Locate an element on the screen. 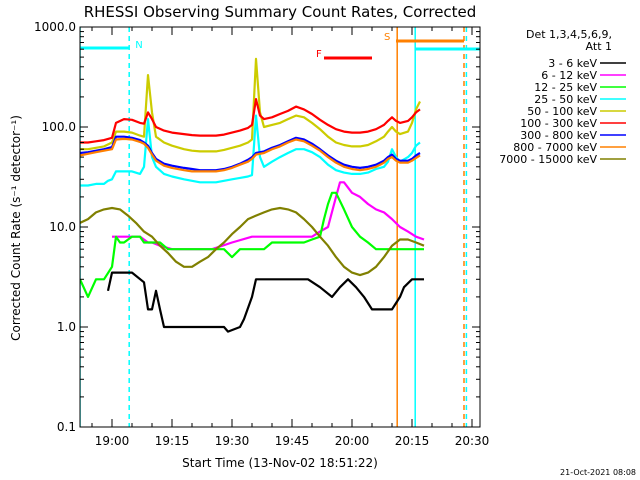 This screenshot has height=480, width=640. legend-label: 7000 - 15000 keV is located at coordinates (548, 159).